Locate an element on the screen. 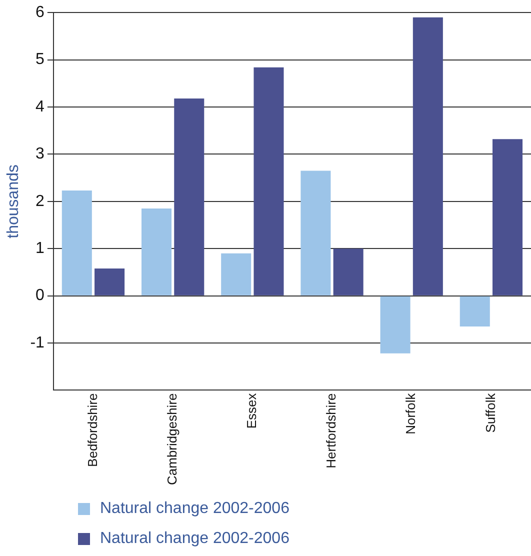 The height and width of the screenshot is (556, 531). x-tick-label: Bedfordshire is located at coordinates (92, 430).